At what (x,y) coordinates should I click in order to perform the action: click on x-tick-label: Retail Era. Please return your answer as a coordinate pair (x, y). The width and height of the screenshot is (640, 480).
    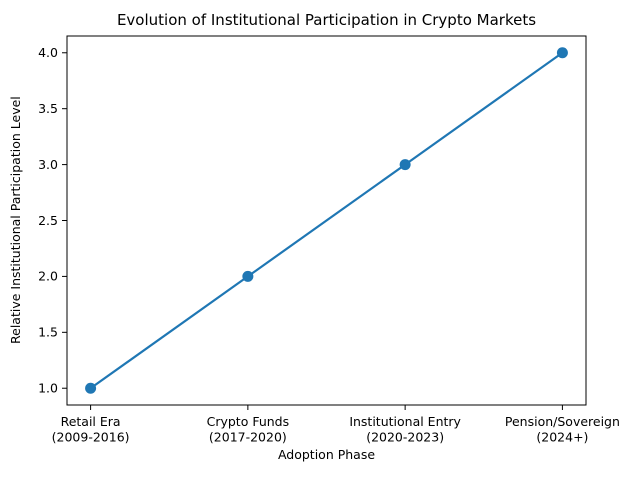
    Looking at the image, I should click on (91, 421).